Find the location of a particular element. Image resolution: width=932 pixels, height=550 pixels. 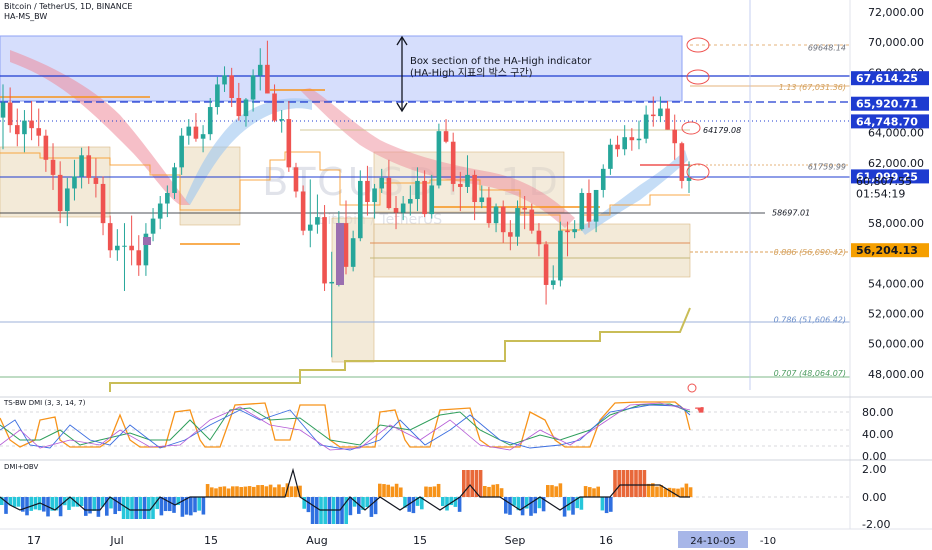

svg-text: 60,807.55 is located at coordinates (884, 181).